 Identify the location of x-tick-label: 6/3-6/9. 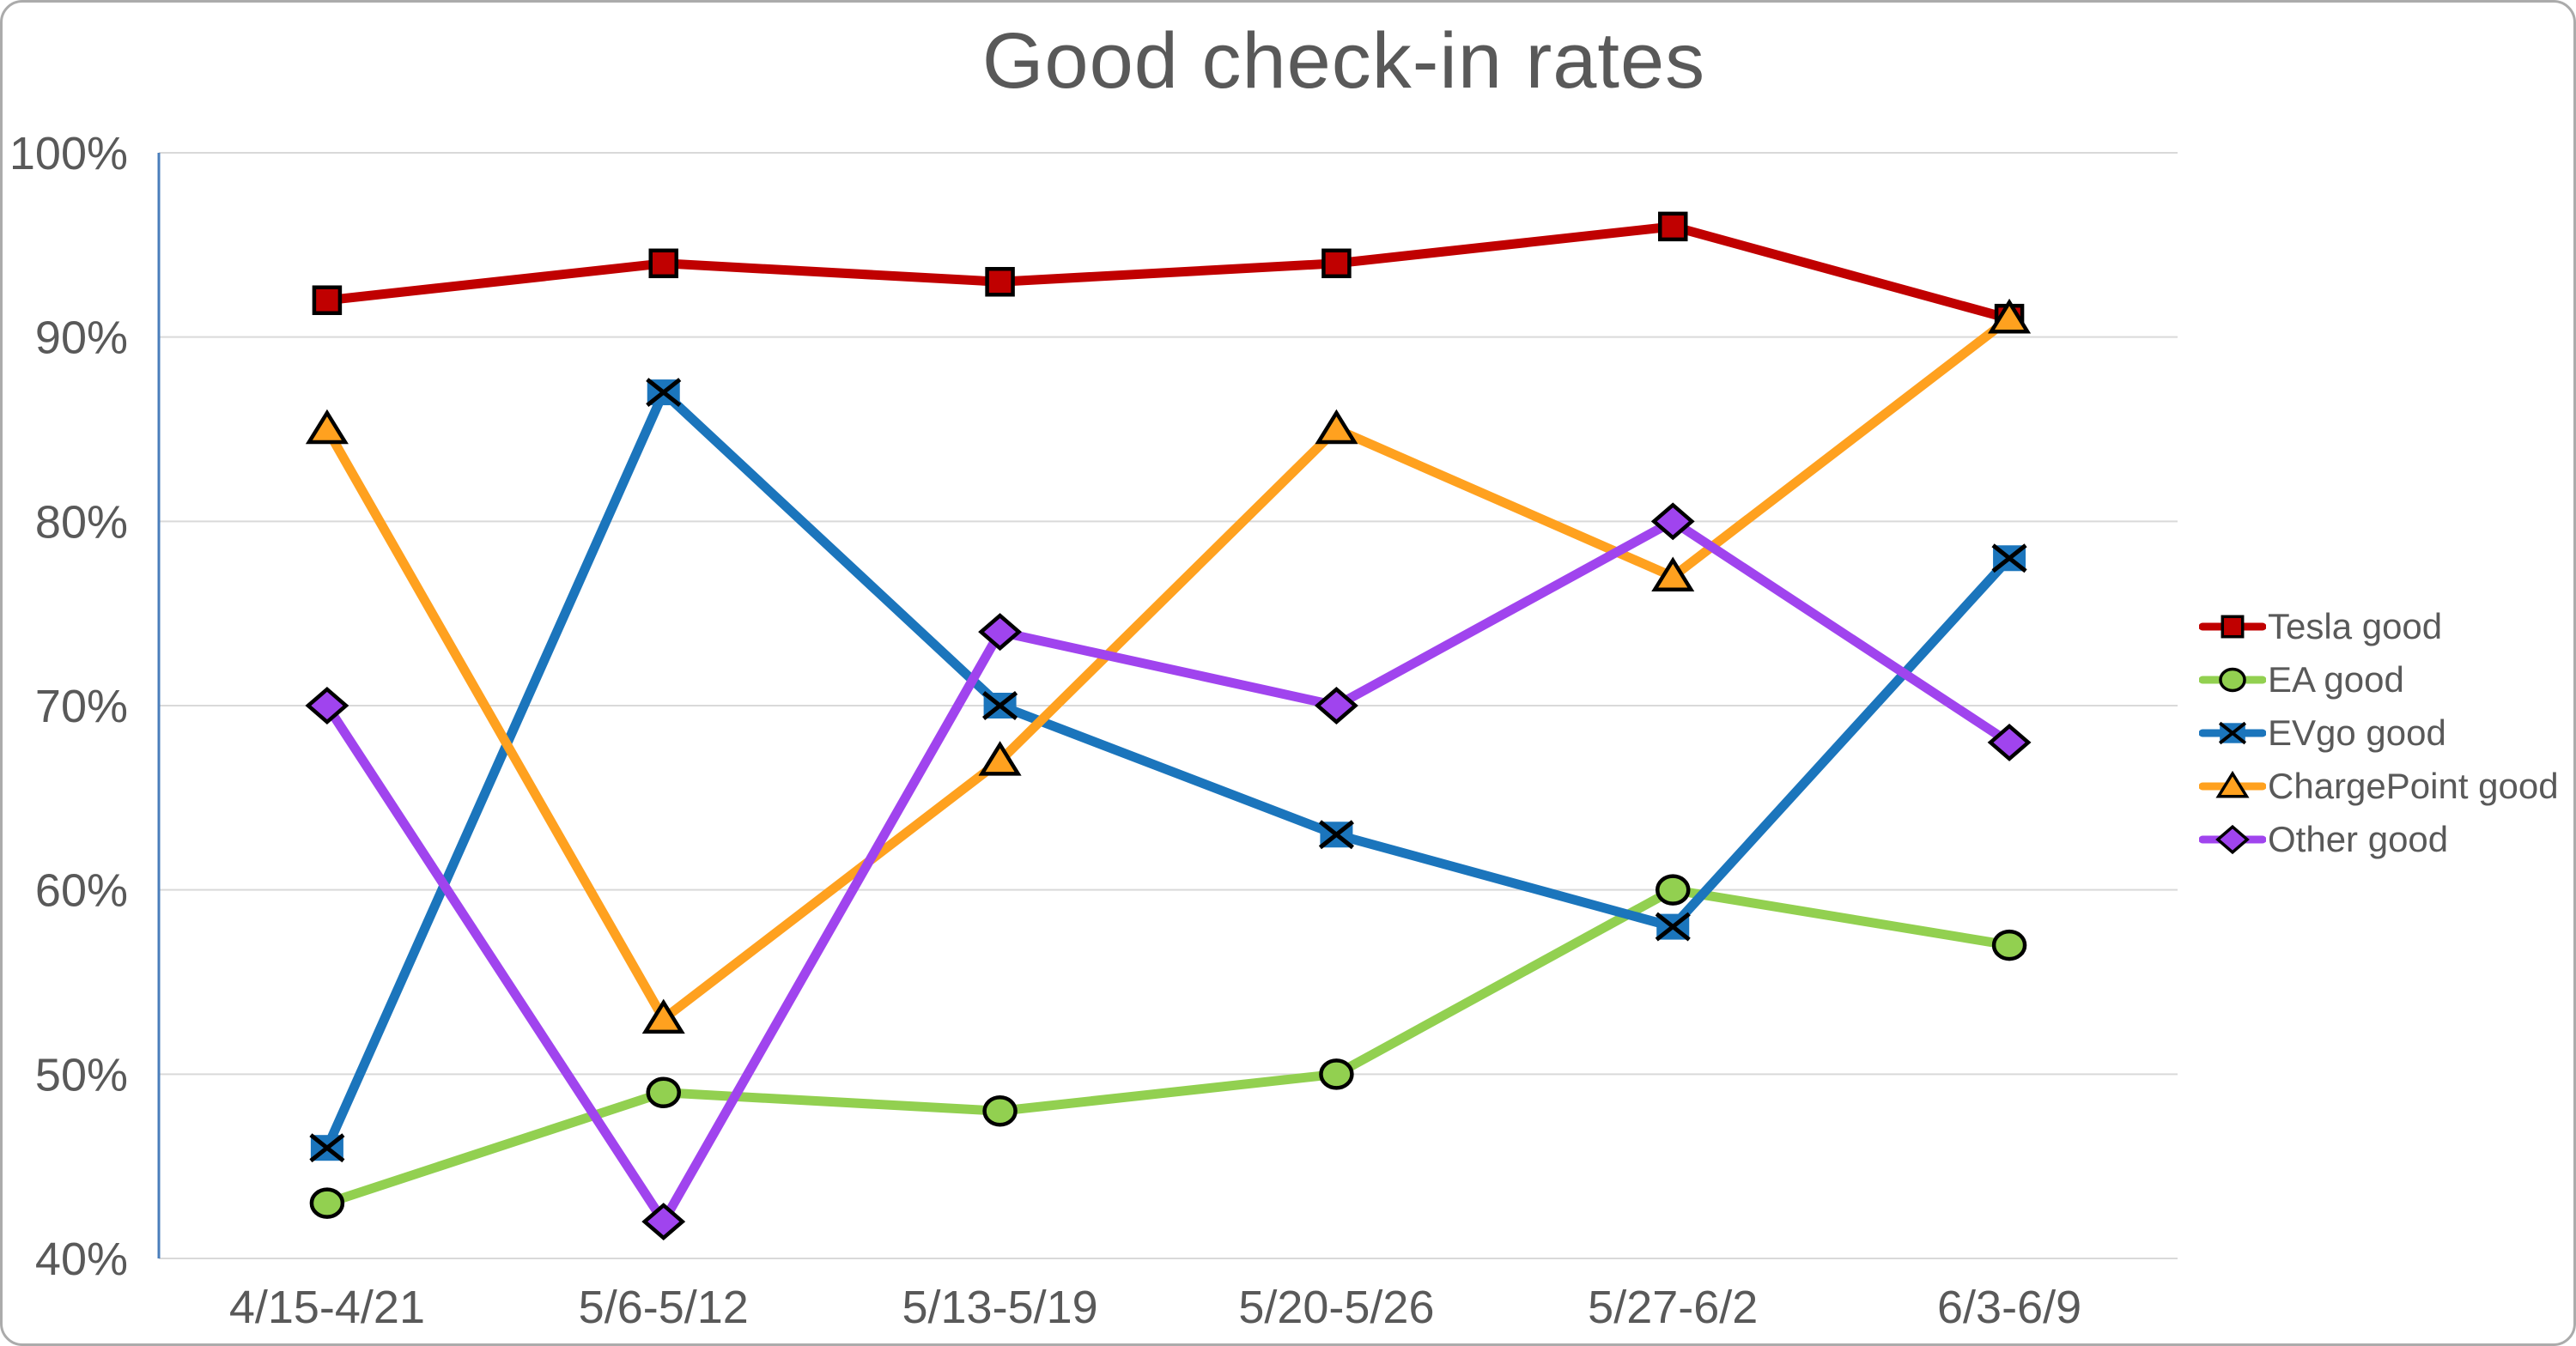
(2009, 1307).